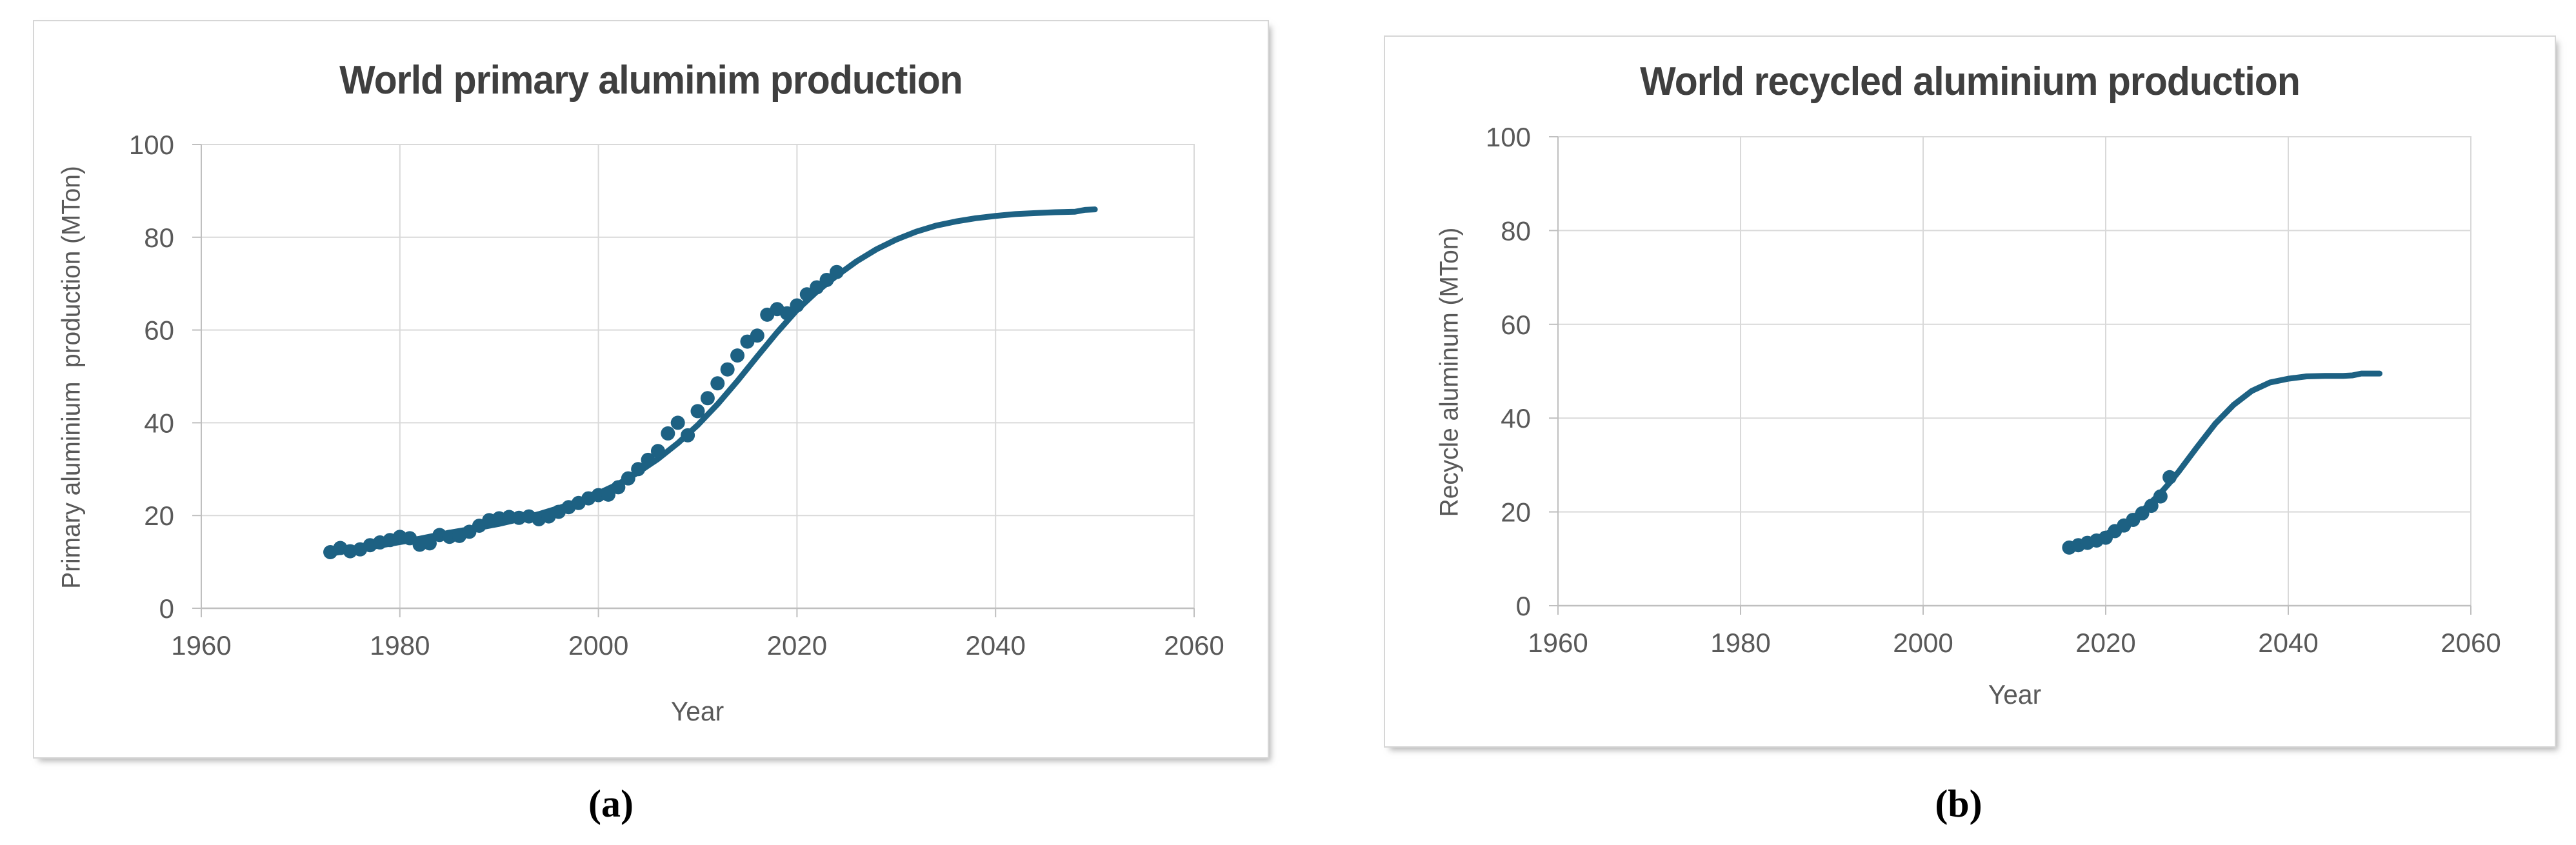  I want to click on y-axis-title-recycled: Recycle aluminum (MTon), so click(1449, 372).